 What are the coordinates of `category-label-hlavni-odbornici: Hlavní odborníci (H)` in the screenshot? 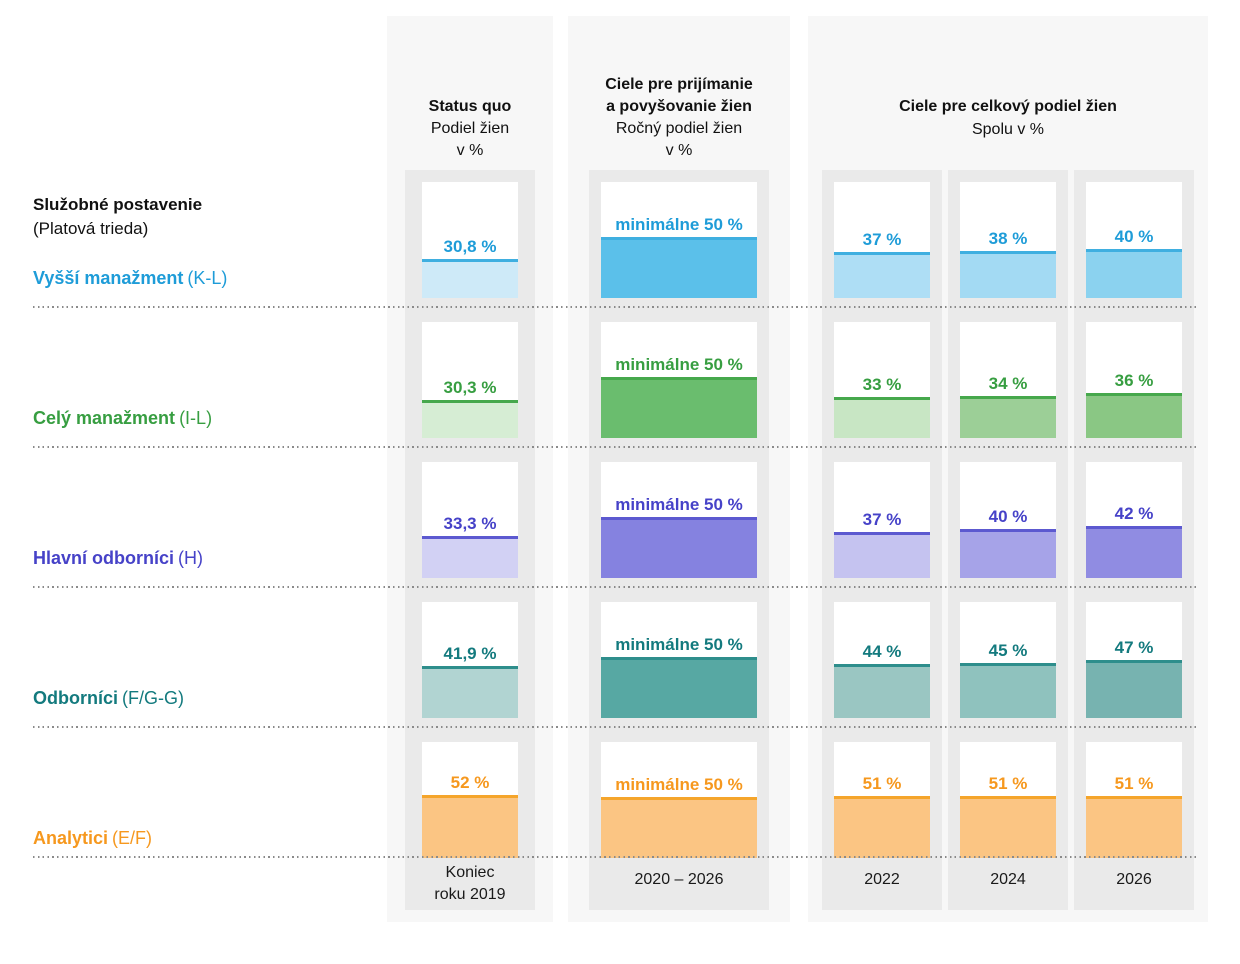 It's located at (118, 558).